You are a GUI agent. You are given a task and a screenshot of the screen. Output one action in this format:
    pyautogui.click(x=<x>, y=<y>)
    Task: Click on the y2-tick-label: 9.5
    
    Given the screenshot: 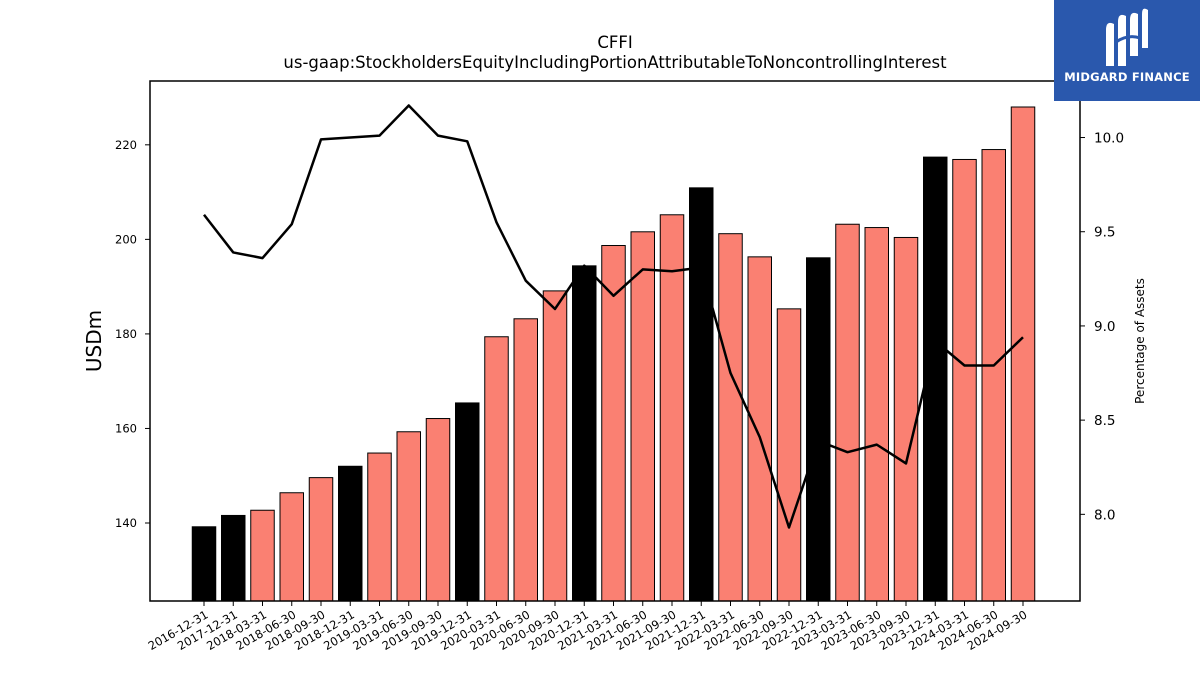 What is the action you would take?
    pyautogui.click(x=1104, y=233)
    